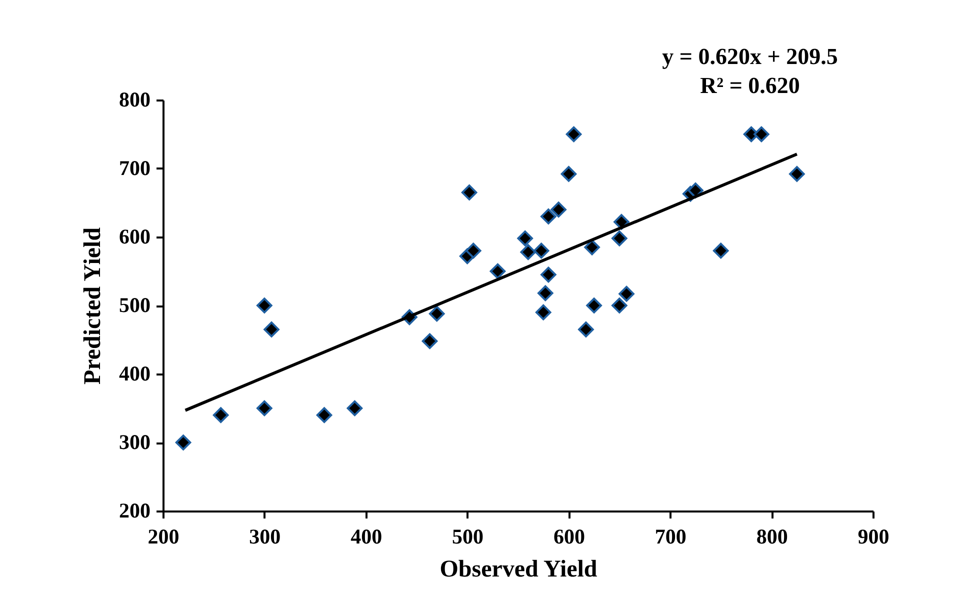 The width and height of the screenshot is (959, 609). I want to click on y-tick-label: 800, so click(134, 100).